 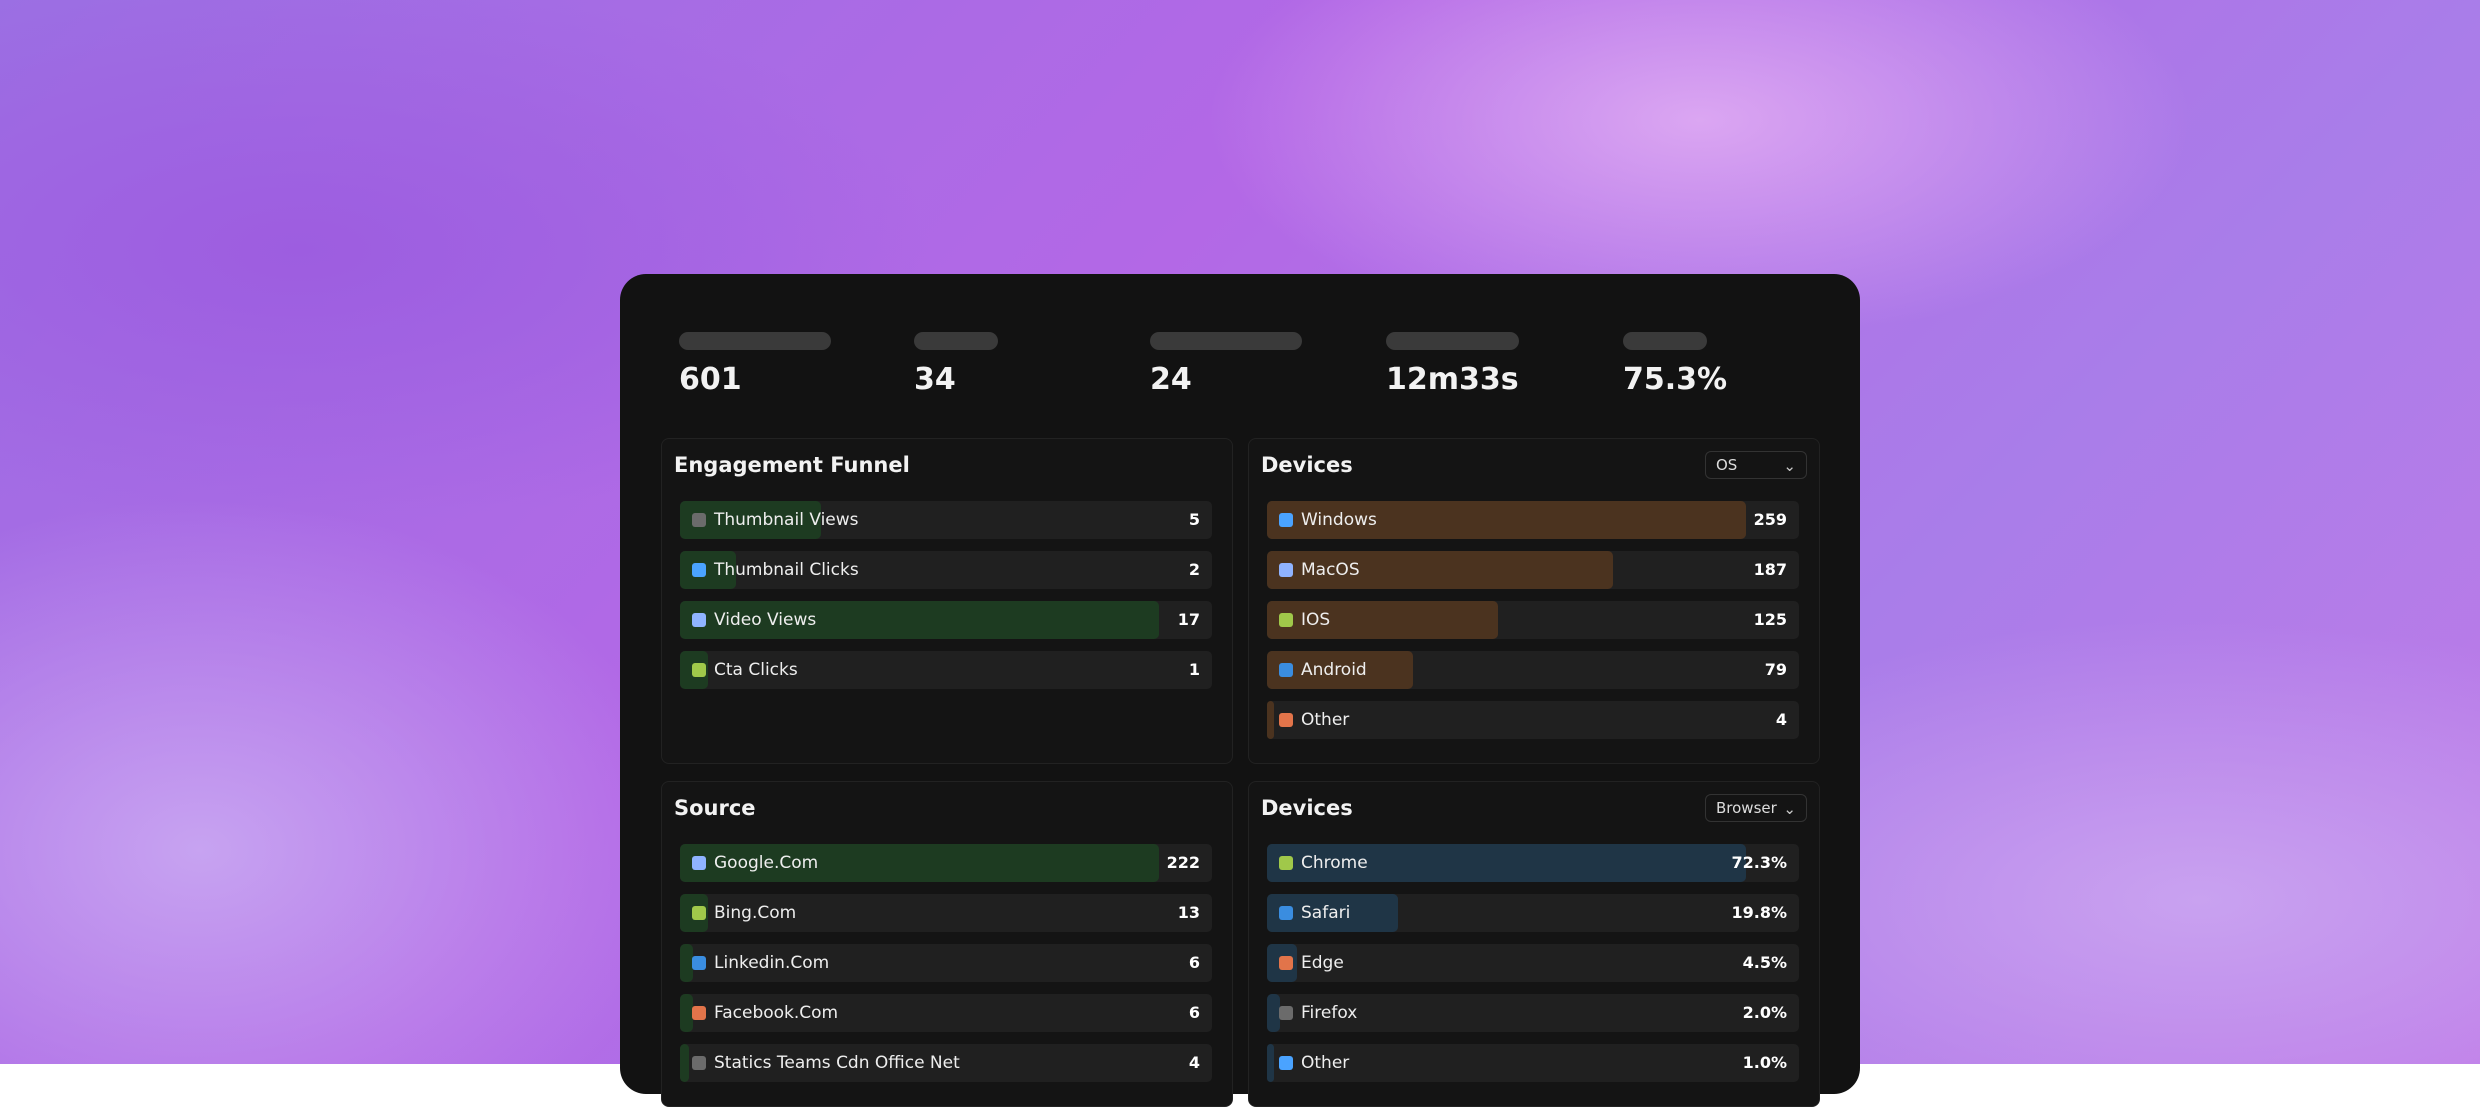 What do you see at coordinates (1756, 808) in the screenshot?
I see `dropdown: Browser ⌄` at bounding box center [1756, 808].